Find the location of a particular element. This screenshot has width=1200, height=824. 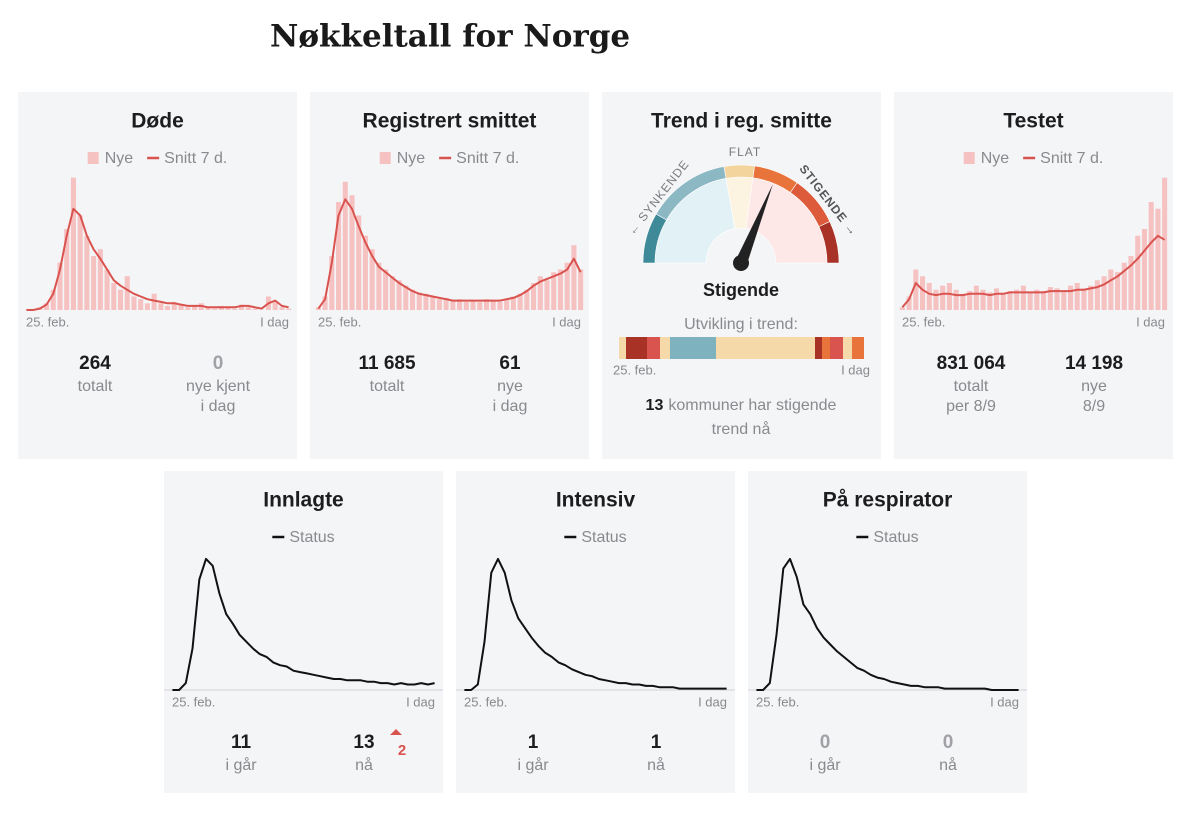

card: Innlagte Status 25. feb. I dag 11 i går 13 nå 2 is located at coordinates (303, 632).